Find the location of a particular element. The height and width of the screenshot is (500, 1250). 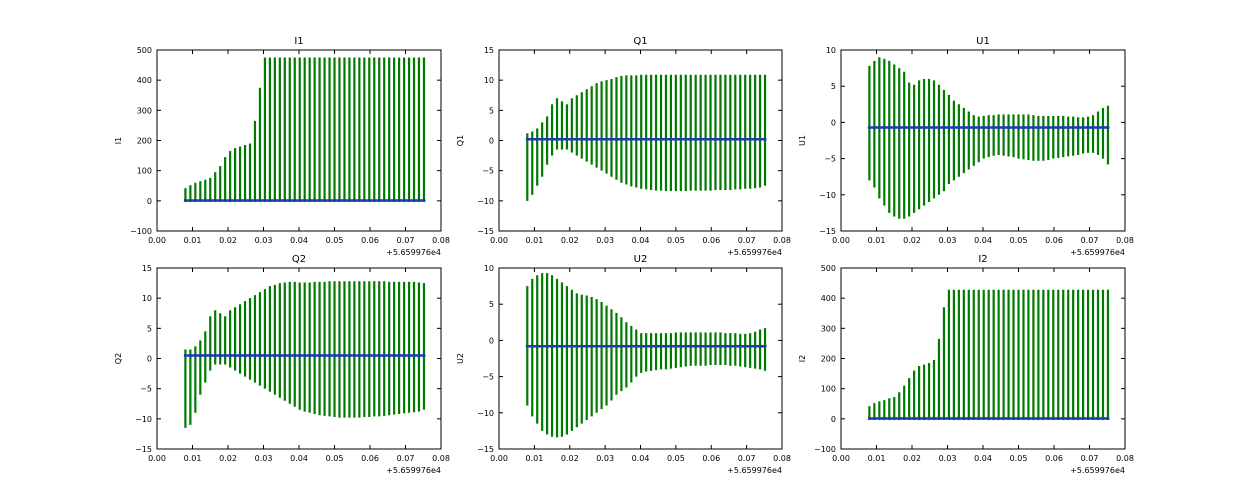

y-tick-label: 15 is located at coordinates (489, 50).